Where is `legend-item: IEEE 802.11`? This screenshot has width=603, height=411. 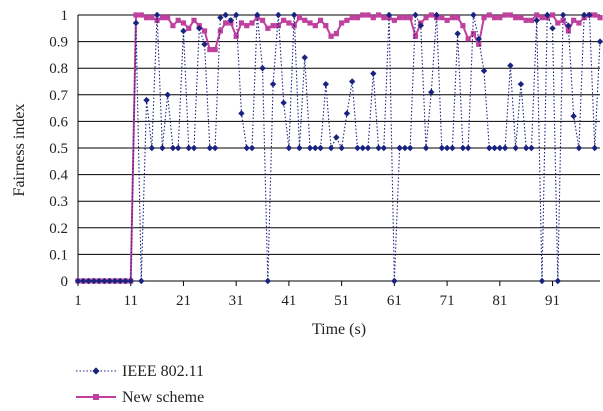
legend-item: IEEE 802.11 is located at coordinates (140, 371).